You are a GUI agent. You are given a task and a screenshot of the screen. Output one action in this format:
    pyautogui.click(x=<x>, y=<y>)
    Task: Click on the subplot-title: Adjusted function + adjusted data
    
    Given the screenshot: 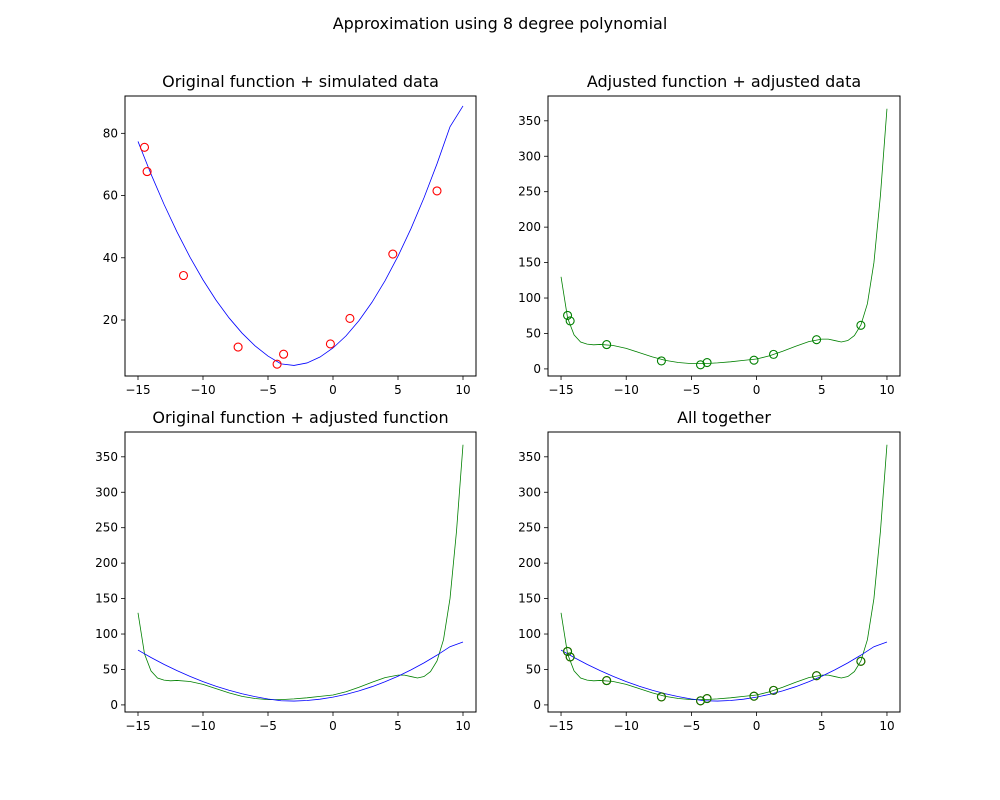 What is the action you would take?
    pyautogui.click(x=724, y=81)
    